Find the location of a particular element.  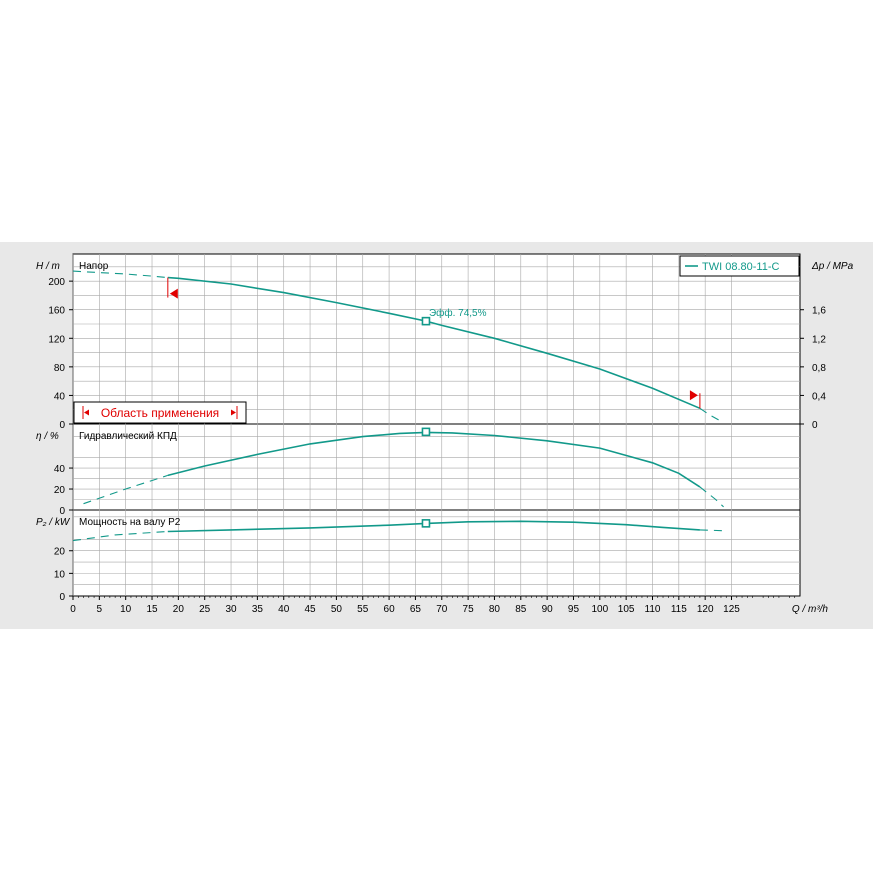

x-tick-label: 25 is located at coordinates (205, 609).